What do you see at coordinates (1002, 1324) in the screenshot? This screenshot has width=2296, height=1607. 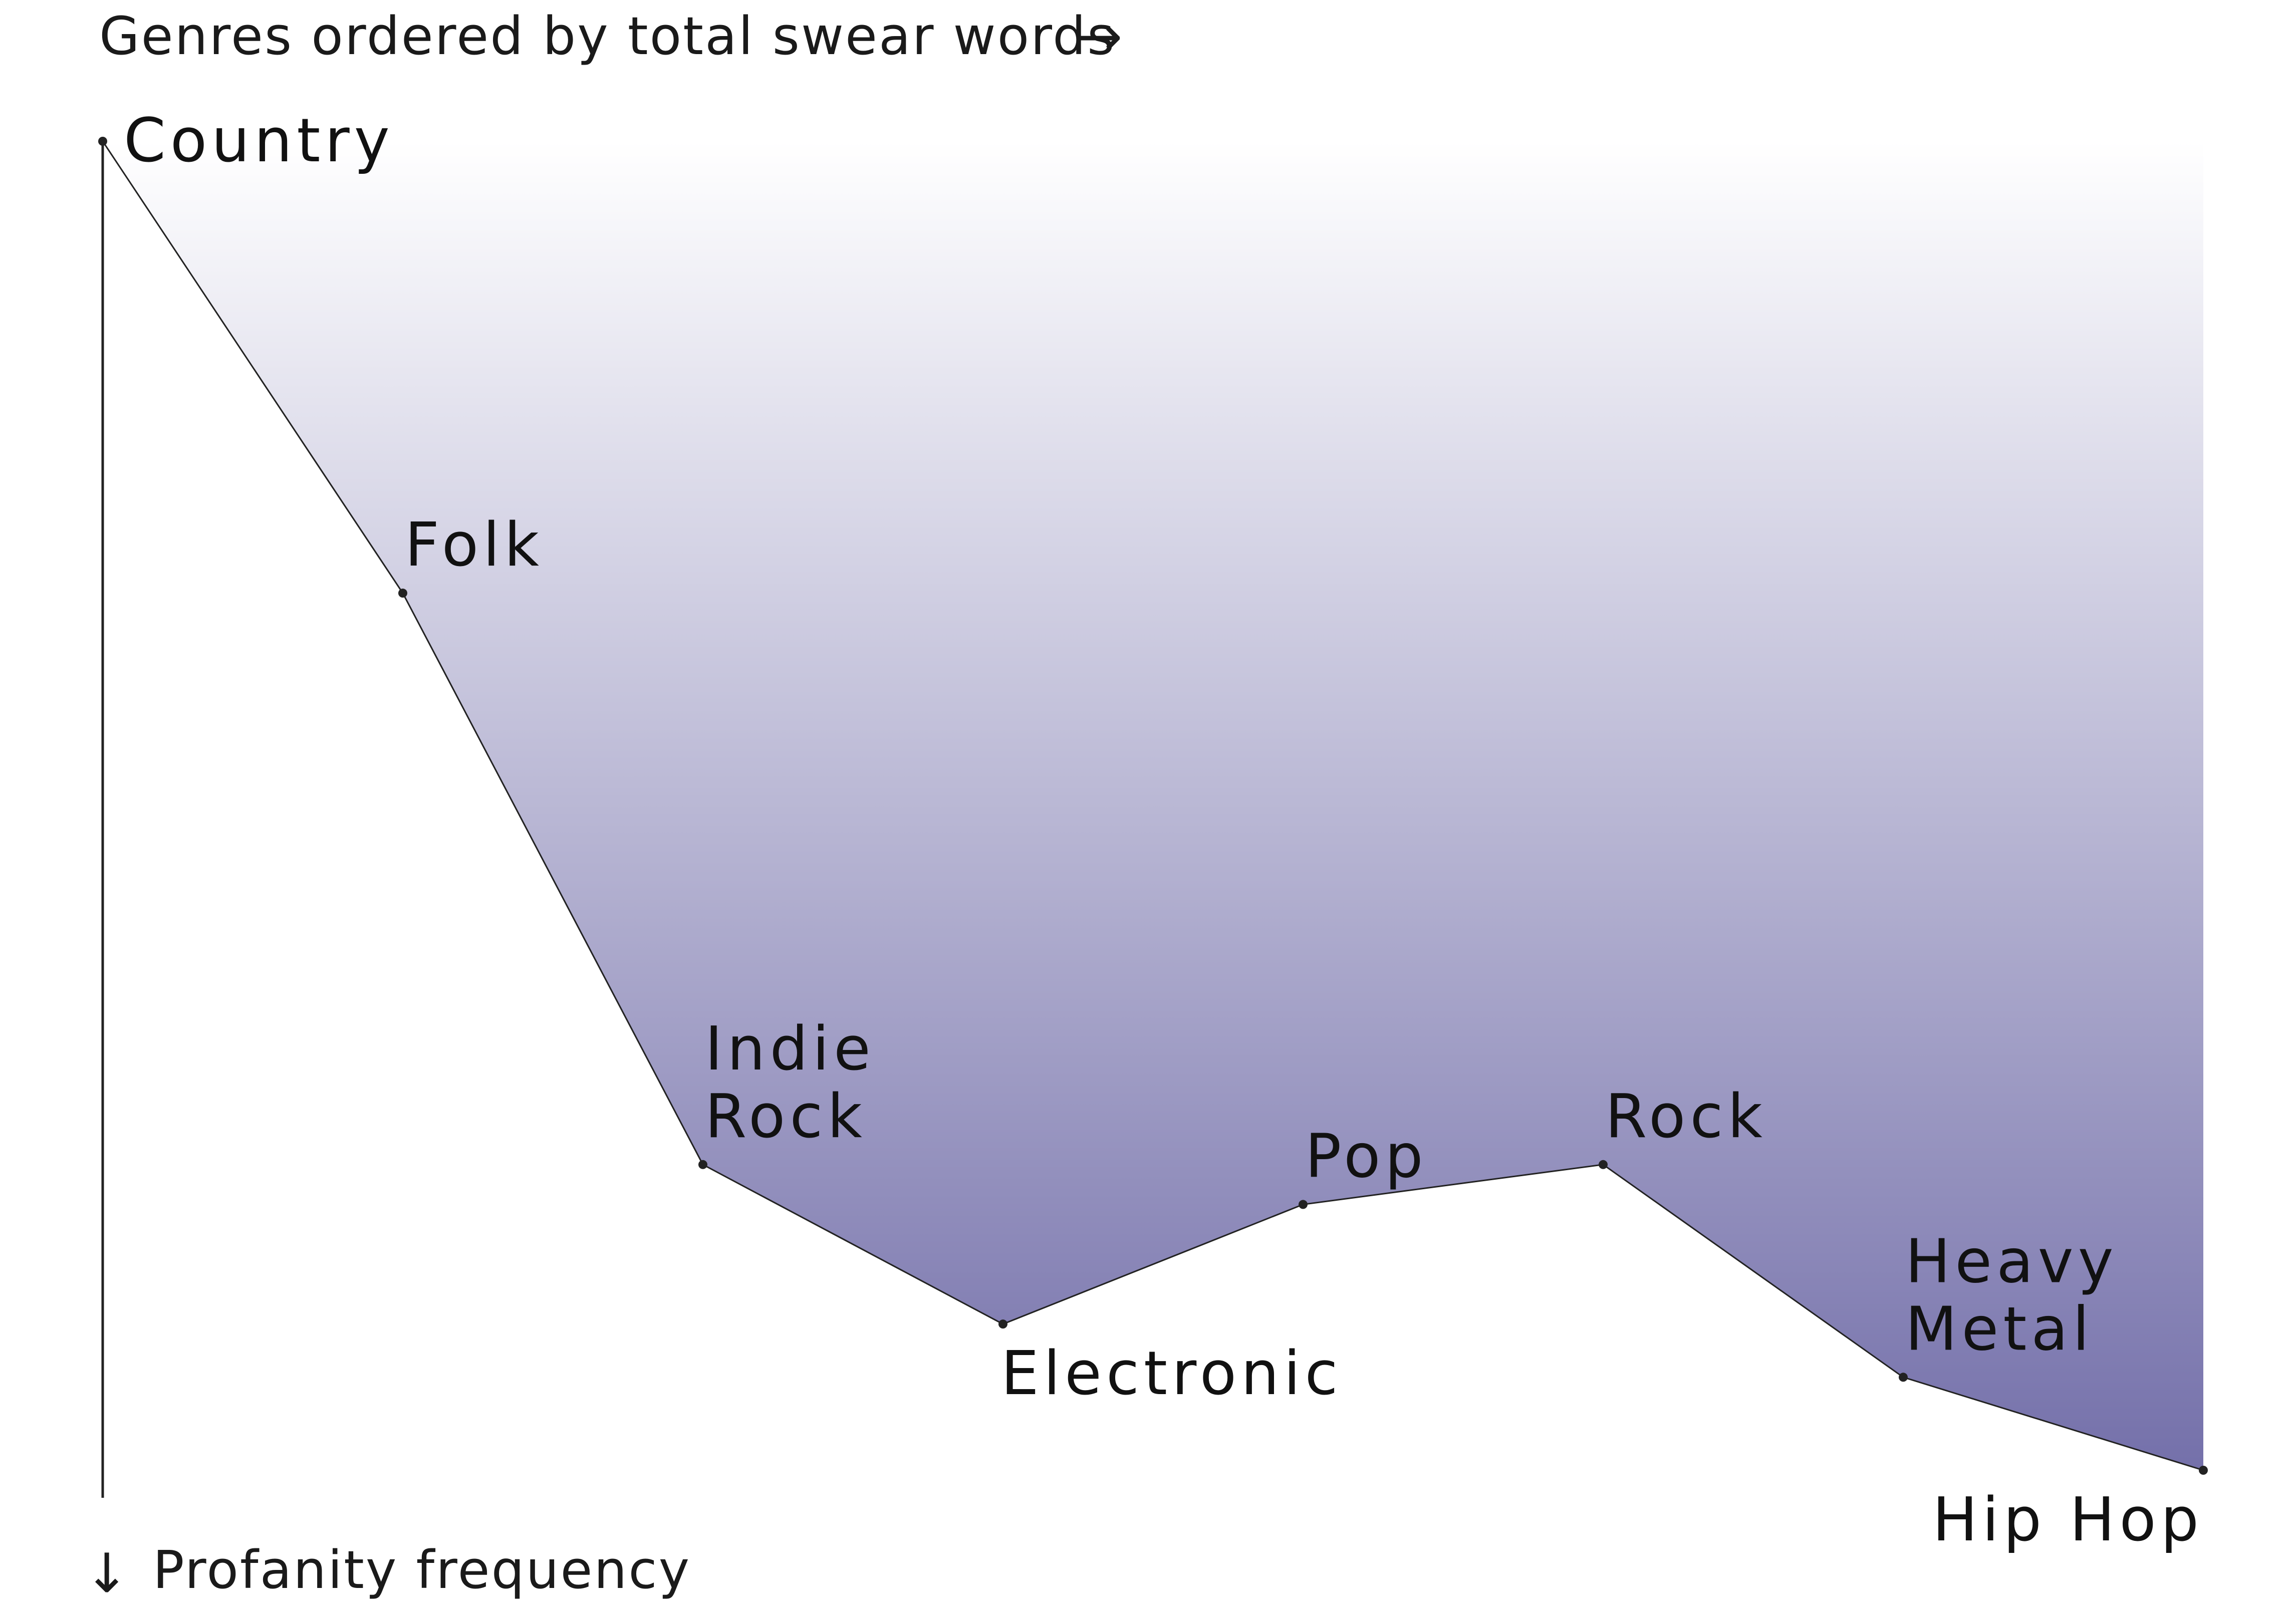 I see `data-point-electronic` at bounding box center [1002, 1324].